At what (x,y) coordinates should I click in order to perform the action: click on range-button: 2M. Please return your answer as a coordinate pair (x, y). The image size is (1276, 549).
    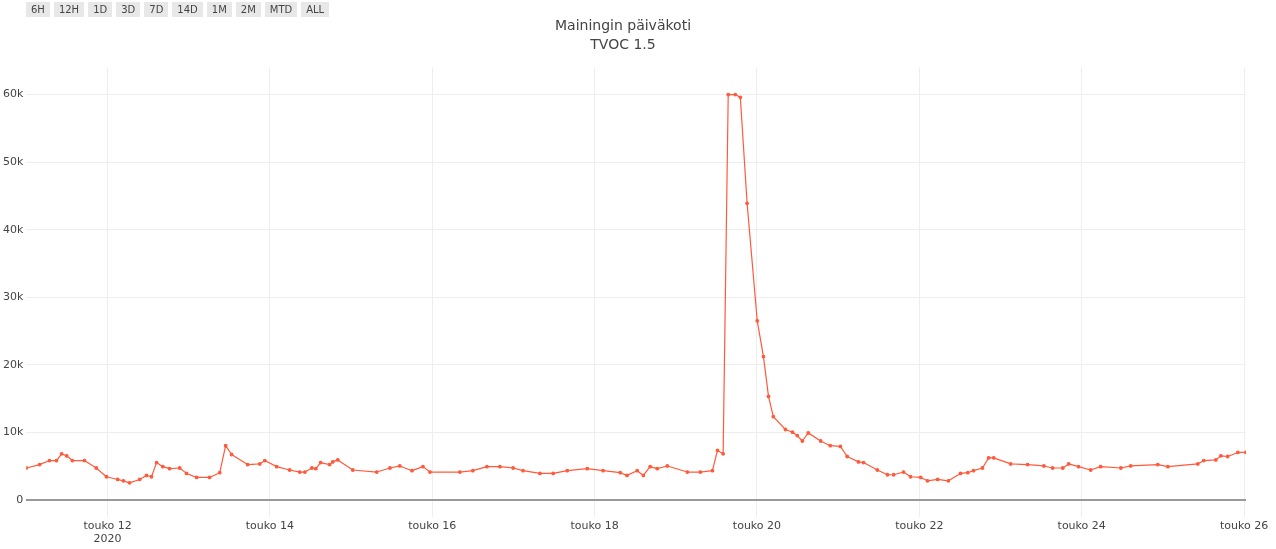
    Looking at the image, I should click on (248, 9).